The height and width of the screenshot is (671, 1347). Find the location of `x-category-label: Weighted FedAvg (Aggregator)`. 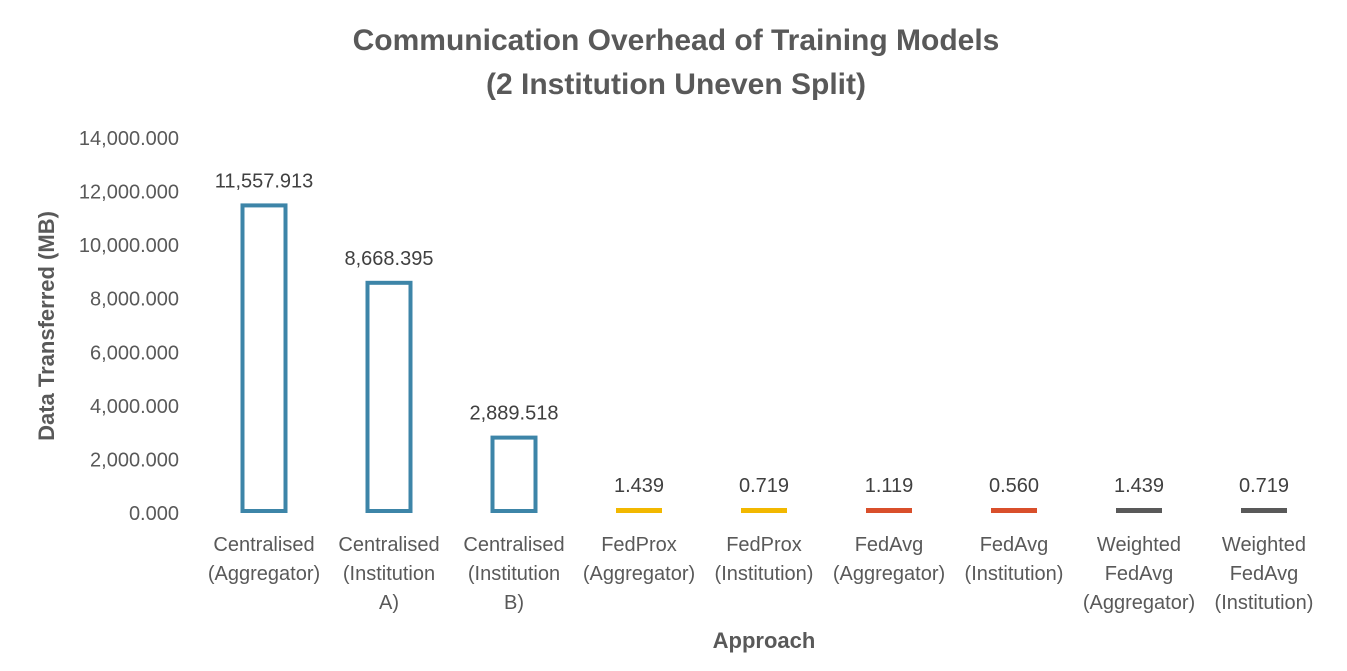

x-category-label: Weighted FedAvg (Aggregator) is located at coordinates (1139, 574).